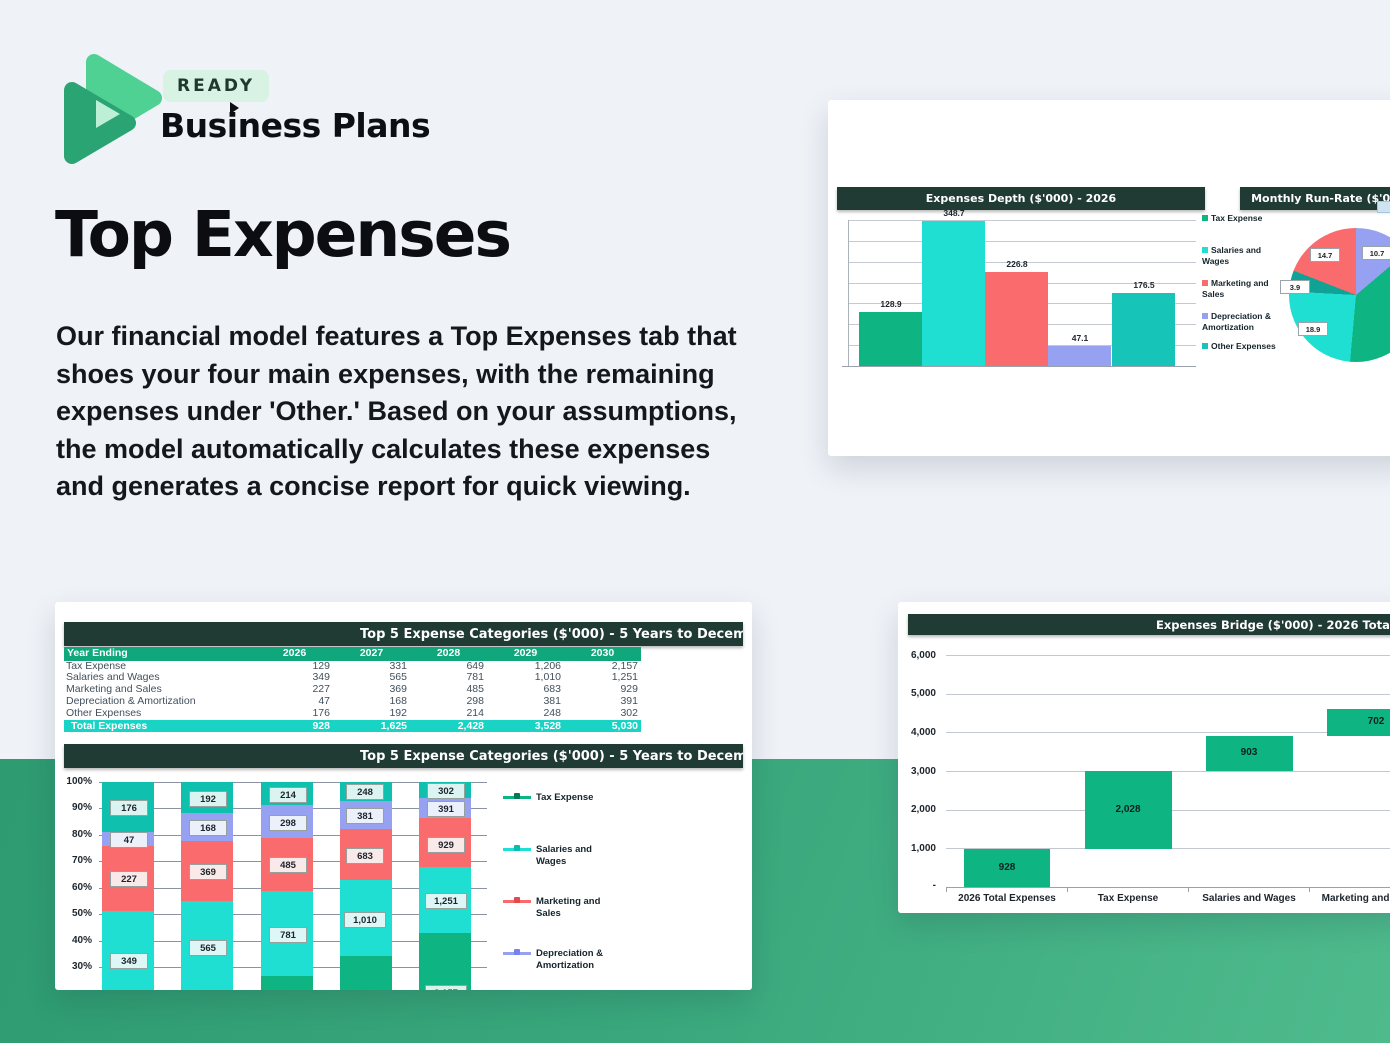 The image size is (1390, 1043). I want to click on legend-item: Tax Expense, so click(562, 798).